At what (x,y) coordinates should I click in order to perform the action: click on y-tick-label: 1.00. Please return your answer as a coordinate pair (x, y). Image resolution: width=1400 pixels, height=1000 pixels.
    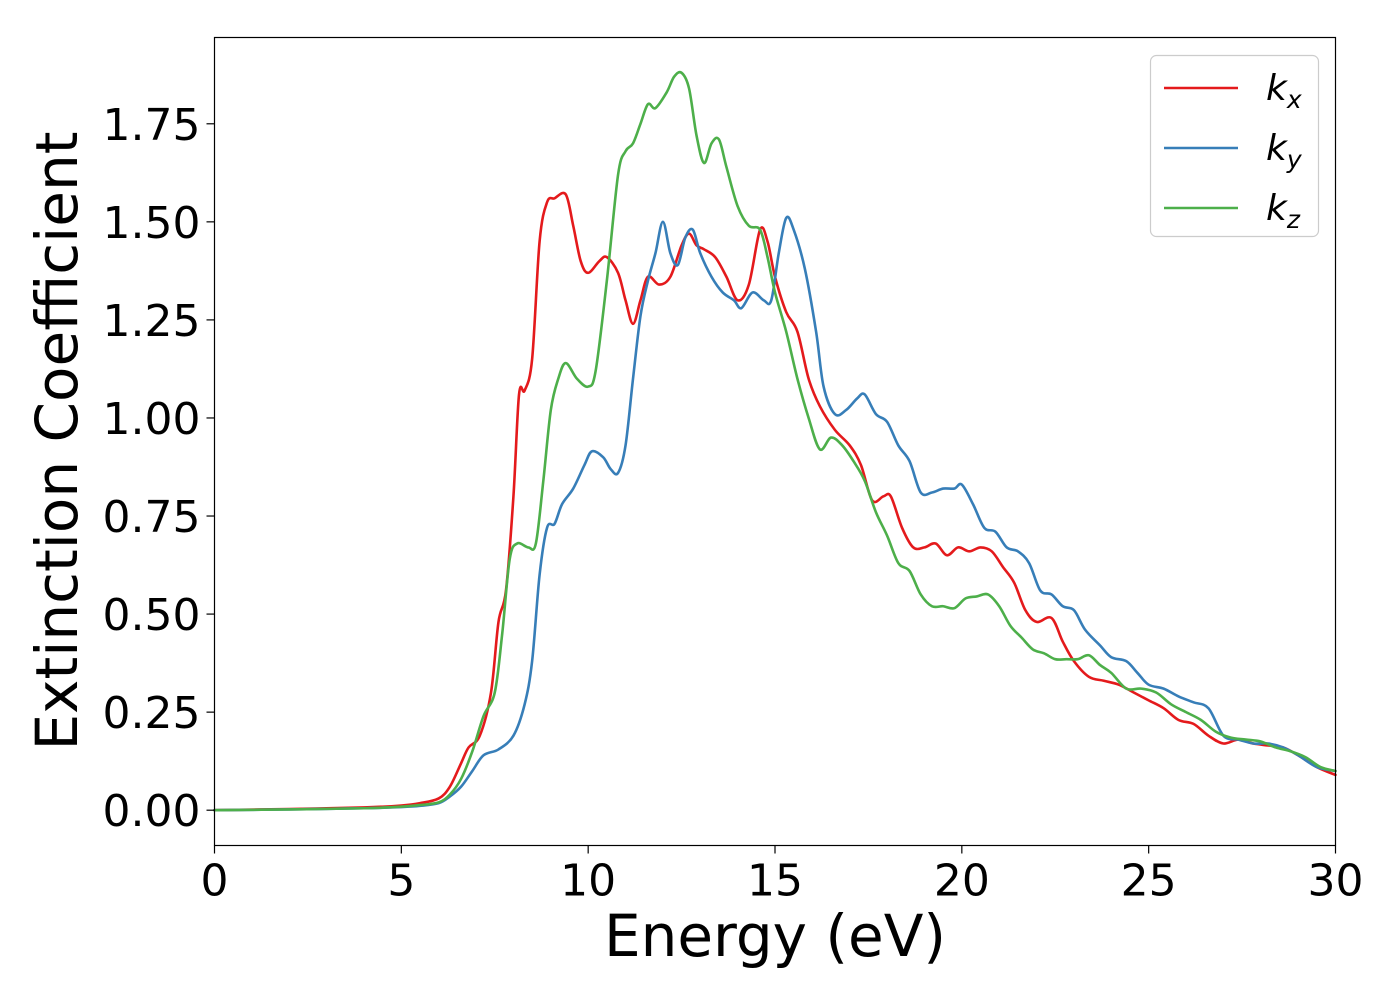
    Looking at the image, I should click on (152, 419).